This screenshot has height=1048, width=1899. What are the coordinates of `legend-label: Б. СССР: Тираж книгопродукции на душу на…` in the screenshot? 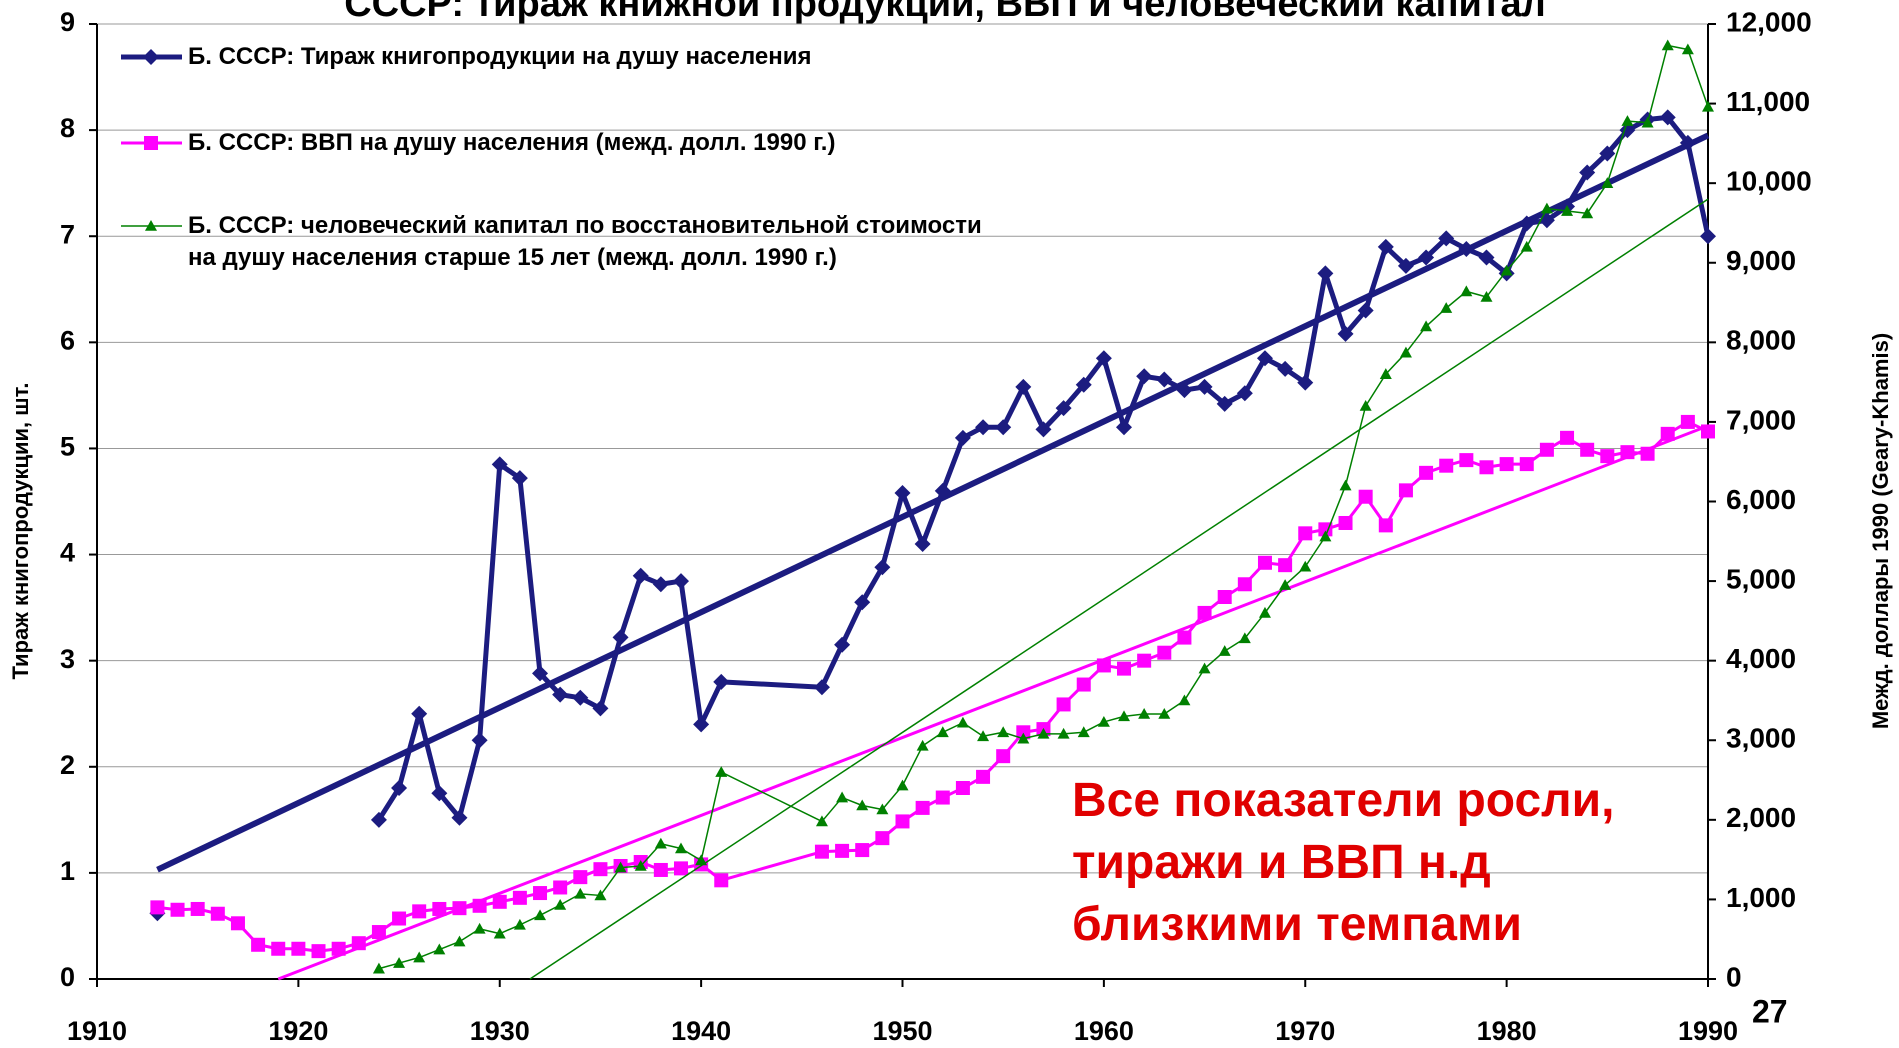 It's located at (500, 56).